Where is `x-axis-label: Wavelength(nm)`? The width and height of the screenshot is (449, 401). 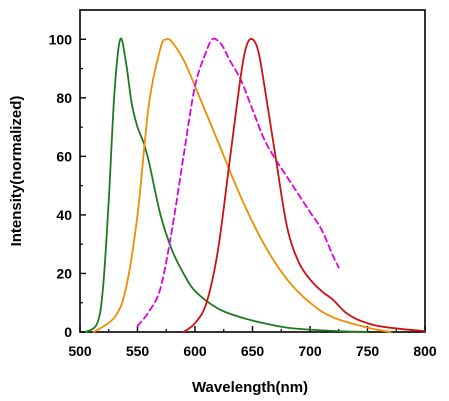
x-axis-label: Wavelength(nm) is located at coordinates (250, 387).